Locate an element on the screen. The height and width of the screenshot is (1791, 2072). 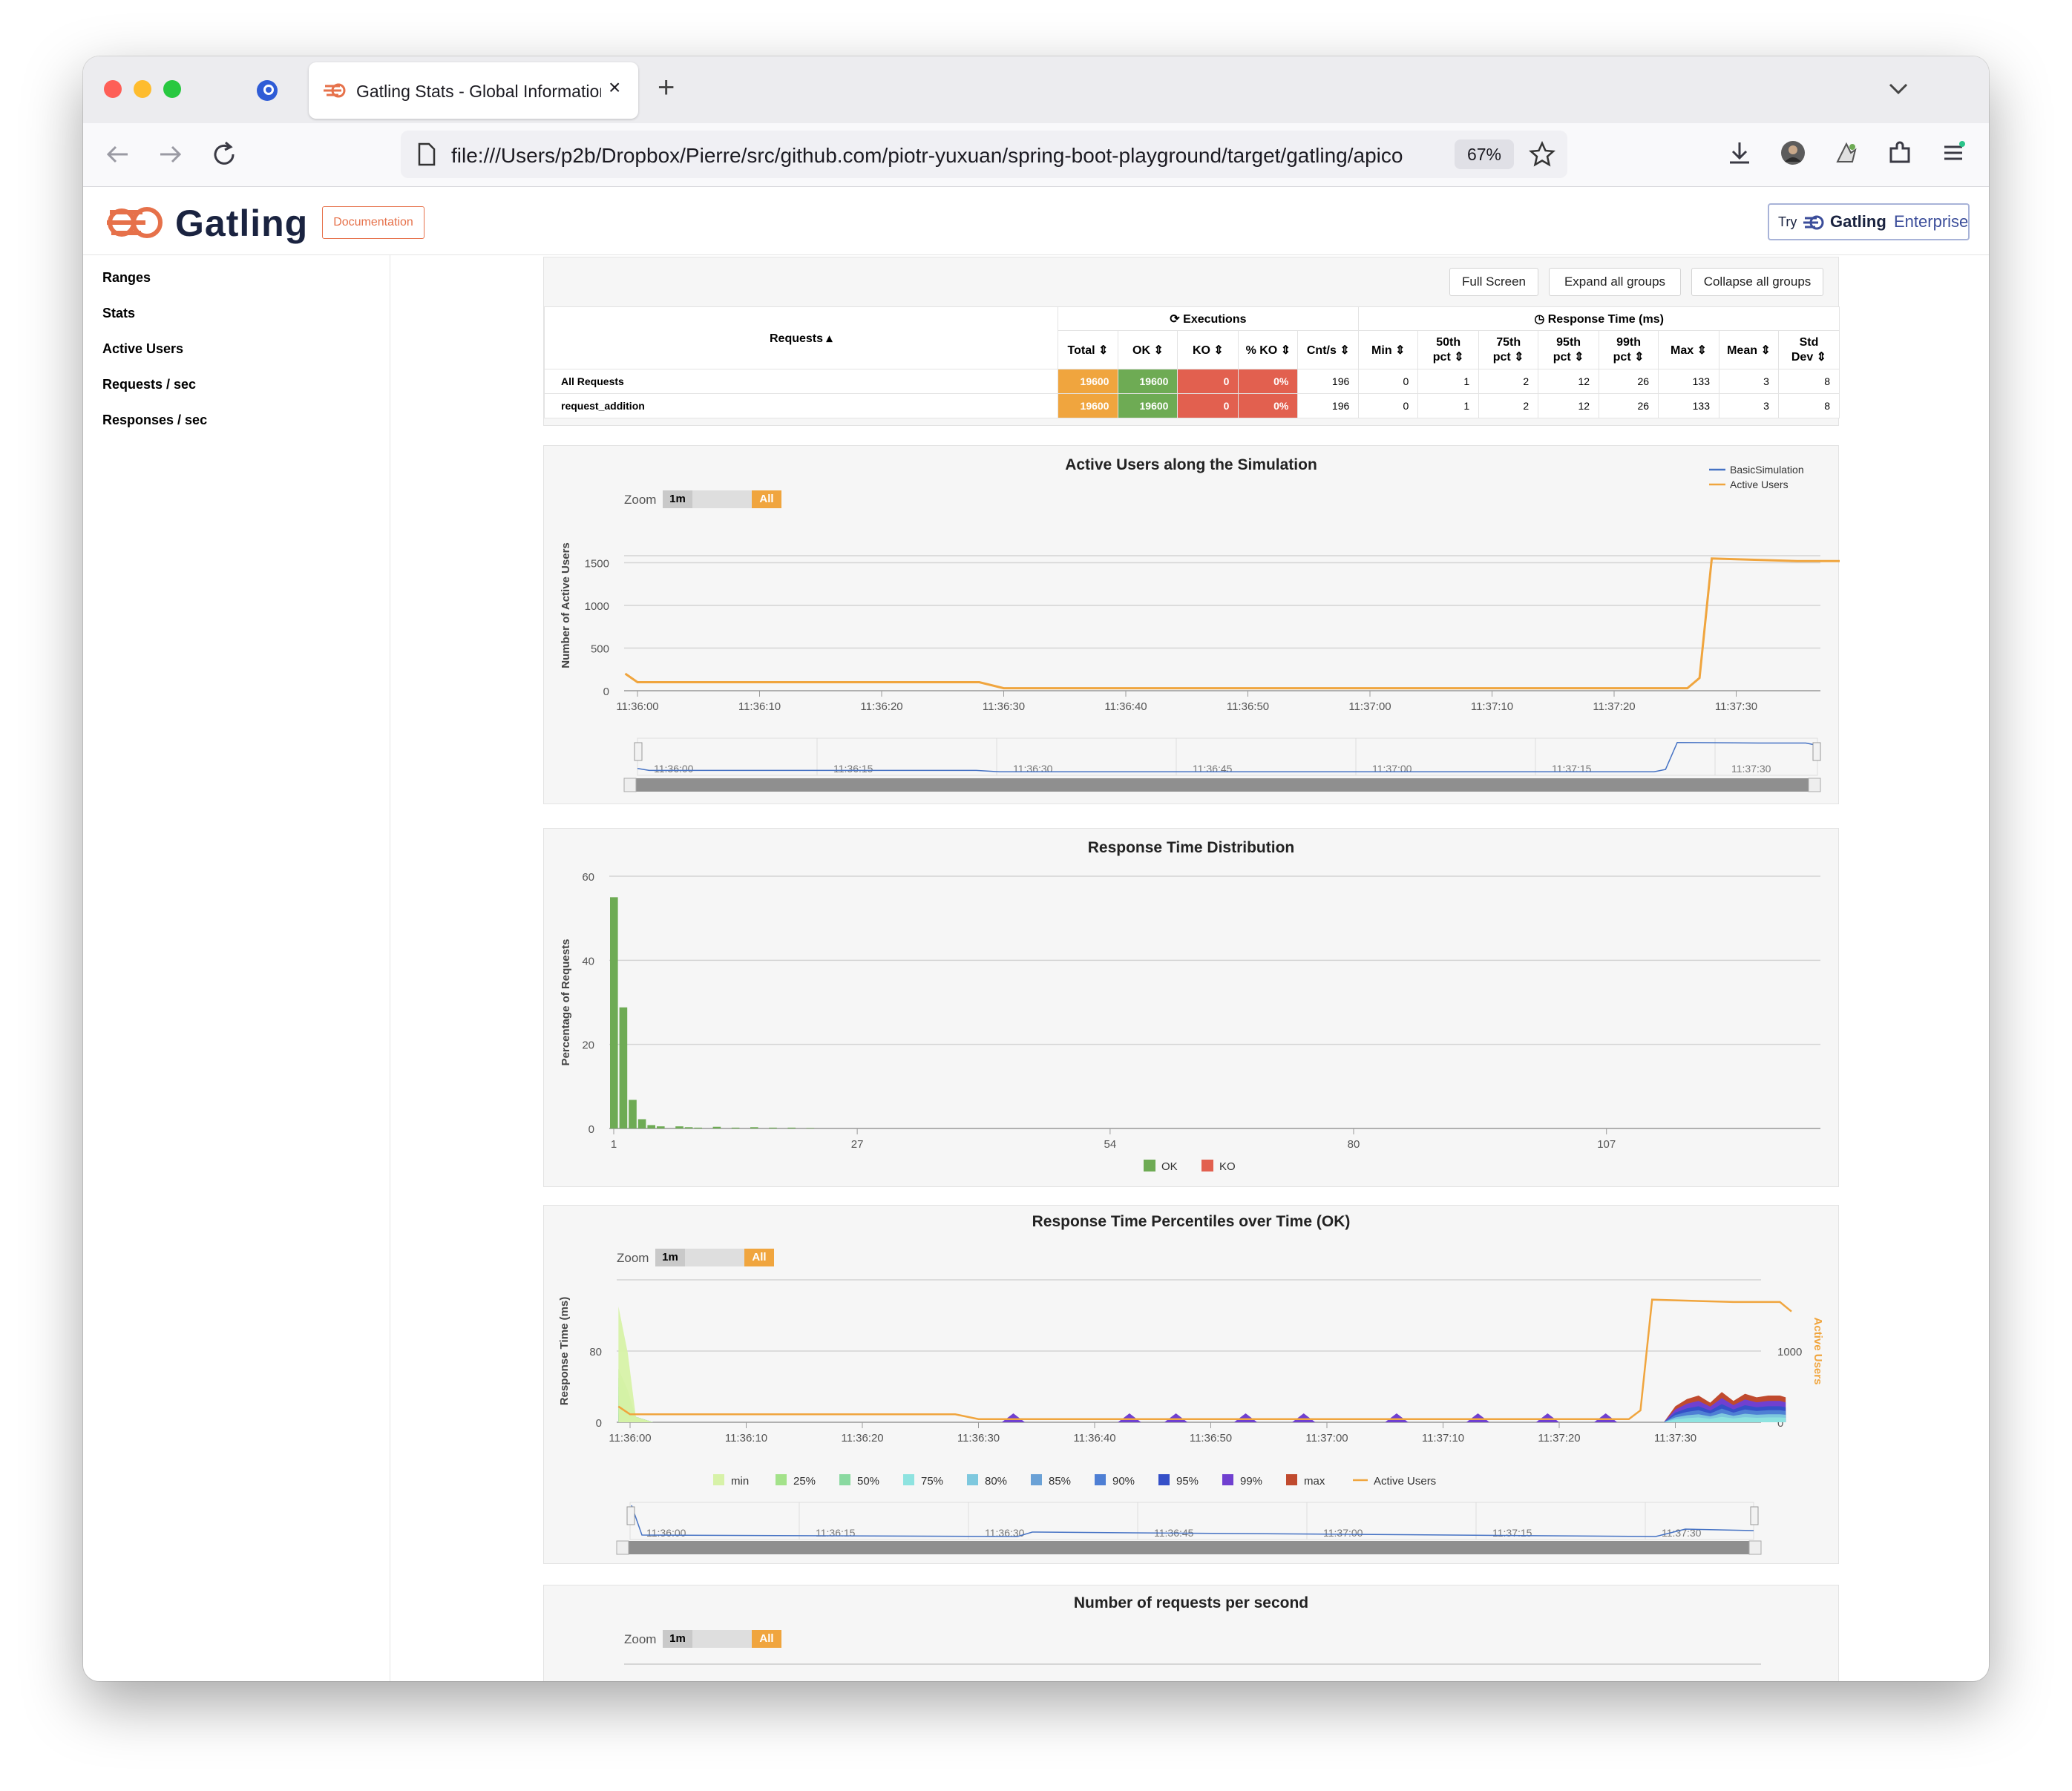
legend-label: 80% is located at coordinates (996, 1481).